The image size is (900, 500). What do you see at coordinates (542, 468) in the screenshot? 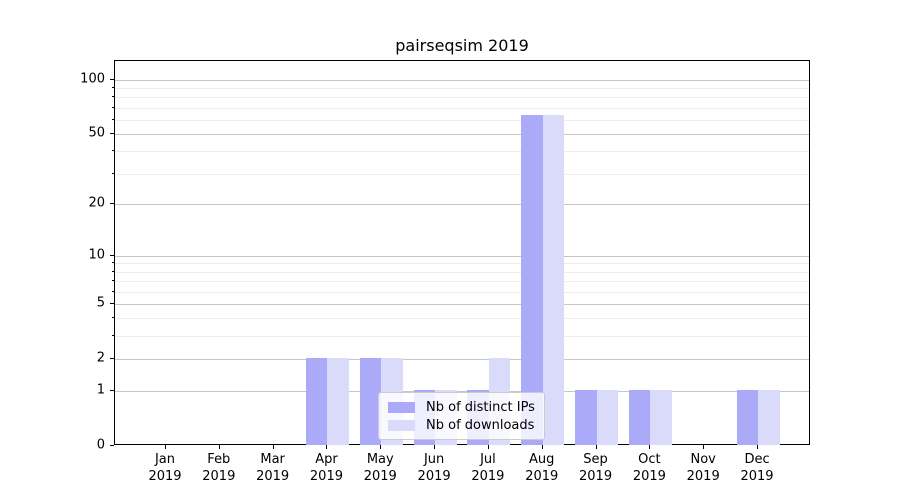
I see `x-tick-label-aug: Aug 2019` at bounding box center [542, 468].